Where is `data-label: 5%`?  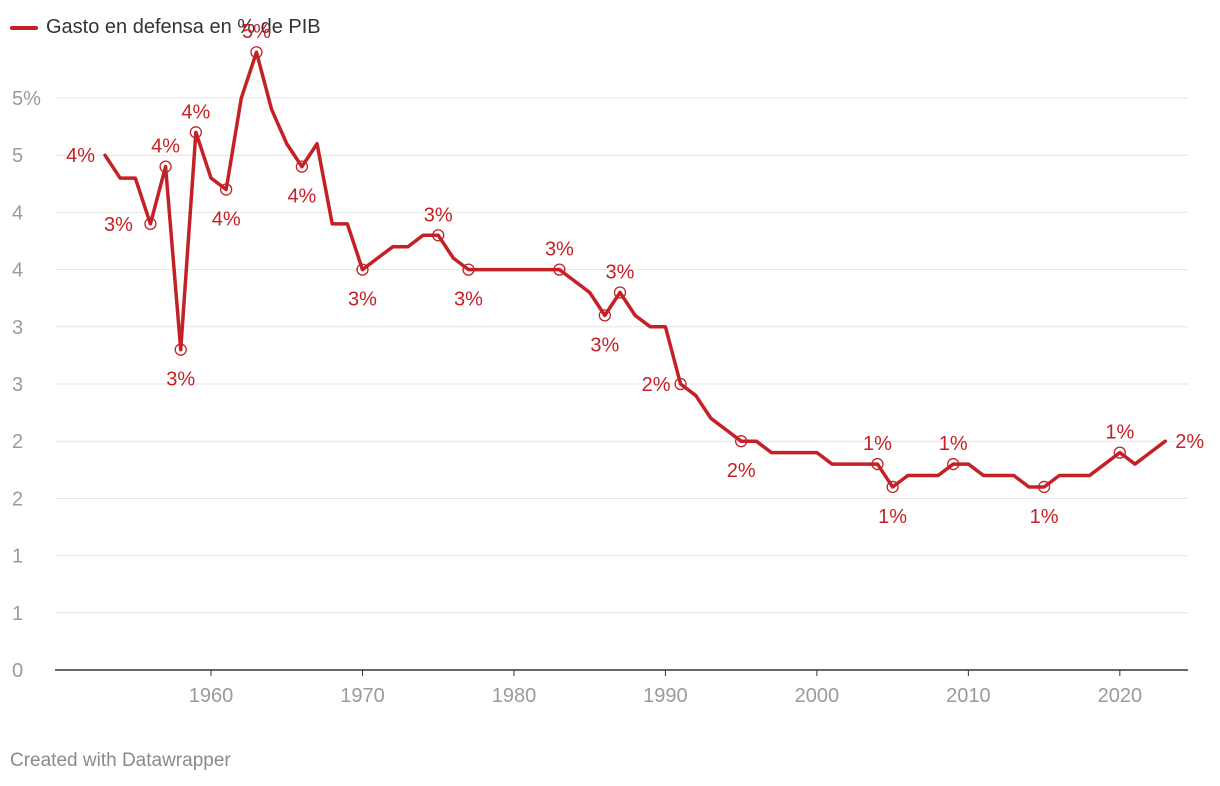 data-label: 5% is located at coordinates (256, 32).